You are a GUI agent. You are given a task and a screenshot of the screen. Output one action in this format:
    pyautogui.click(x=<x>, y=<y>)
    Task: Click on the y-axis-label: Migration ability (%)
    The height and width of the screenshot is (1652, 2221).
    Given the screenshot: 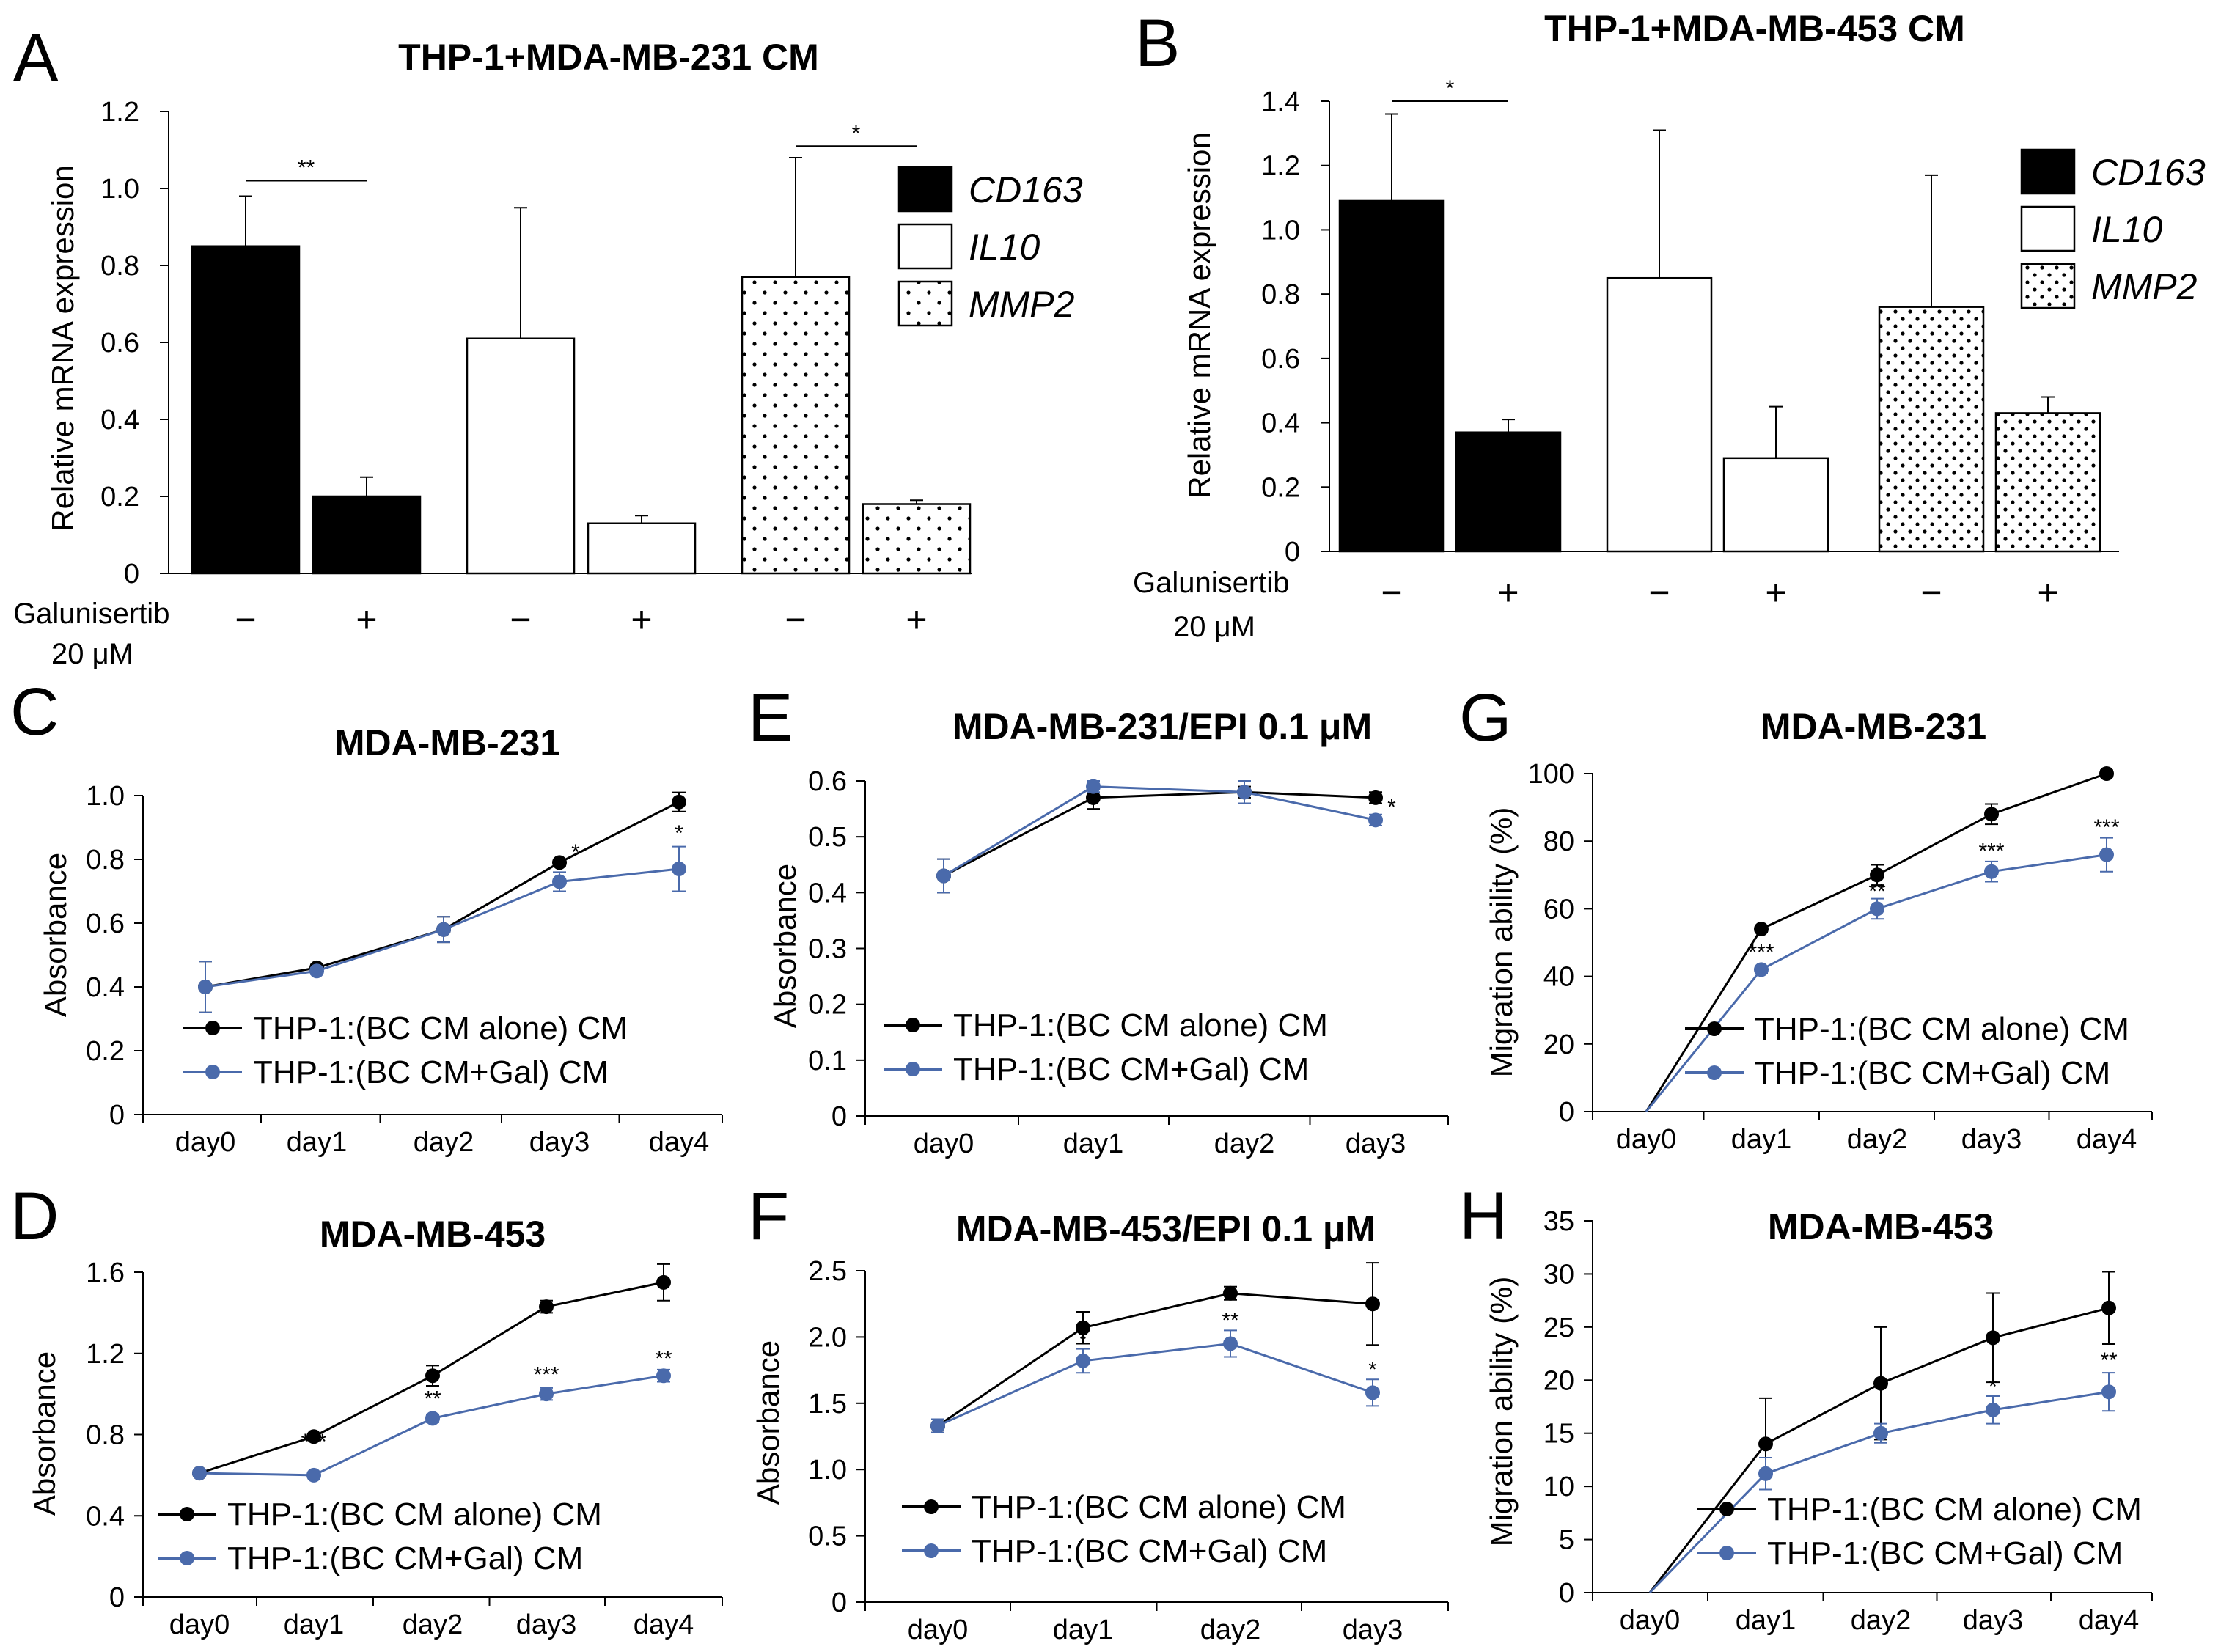 What is the action you would take?
    pyautogui.click(x=1501, y=1412)
    